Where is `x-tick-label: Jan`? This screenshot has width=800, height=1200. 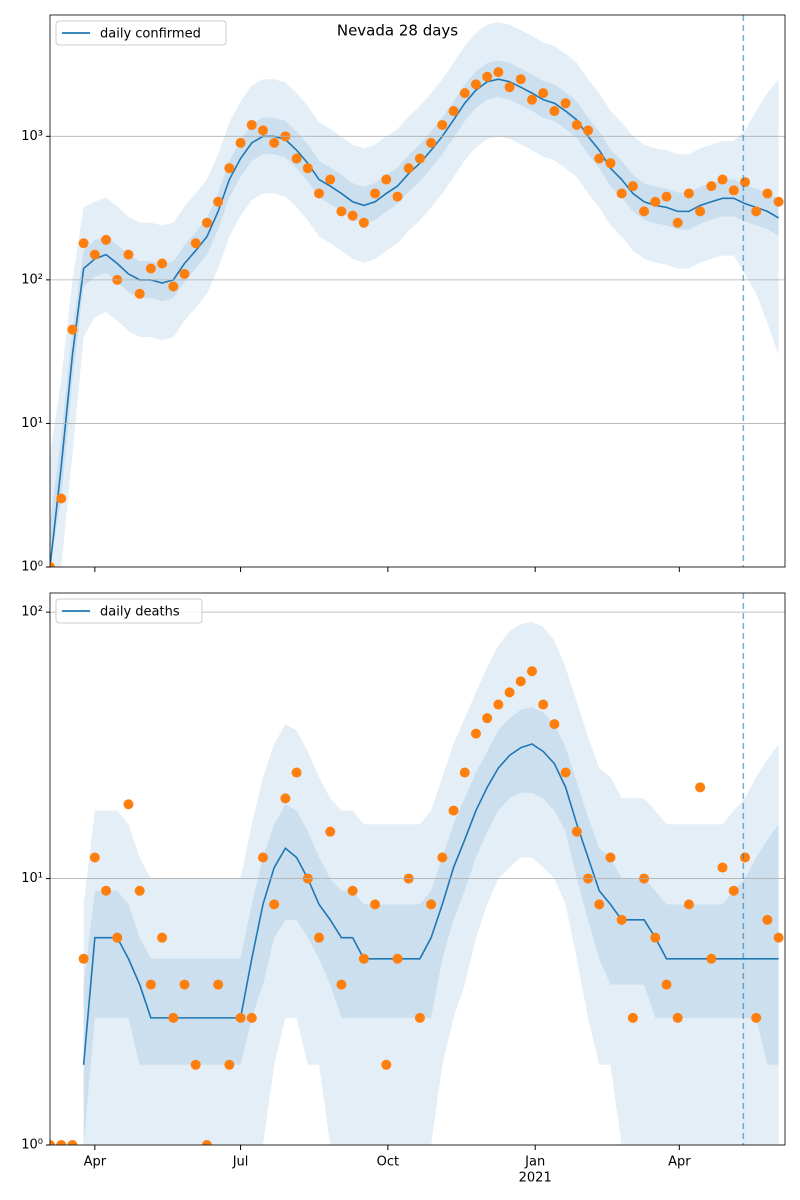 x-tick-label: Jan is located at coordinates (534, 1162).